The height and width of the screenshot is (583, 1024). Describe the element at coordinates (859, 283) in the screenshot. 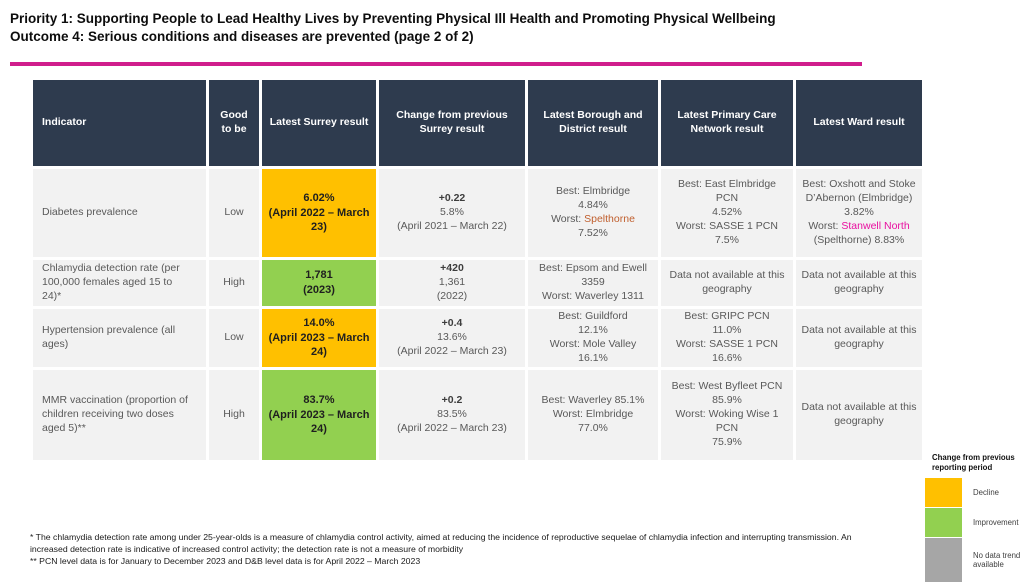

I see `chlamydia-ward-cell: Data not available at this geography` at that location.